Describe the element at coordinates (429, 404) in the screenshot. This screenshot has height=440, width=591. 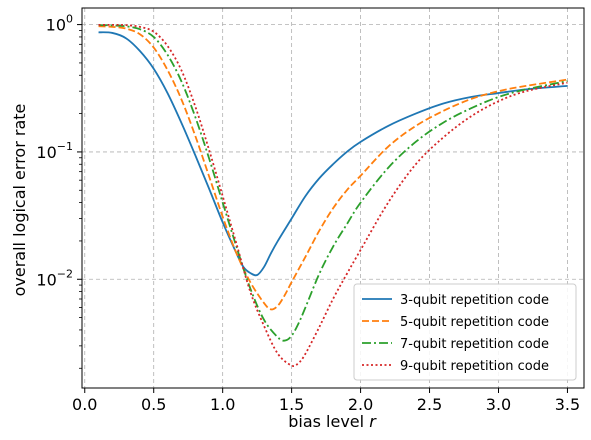
I see `x-tick-label: 2.5` at that location.